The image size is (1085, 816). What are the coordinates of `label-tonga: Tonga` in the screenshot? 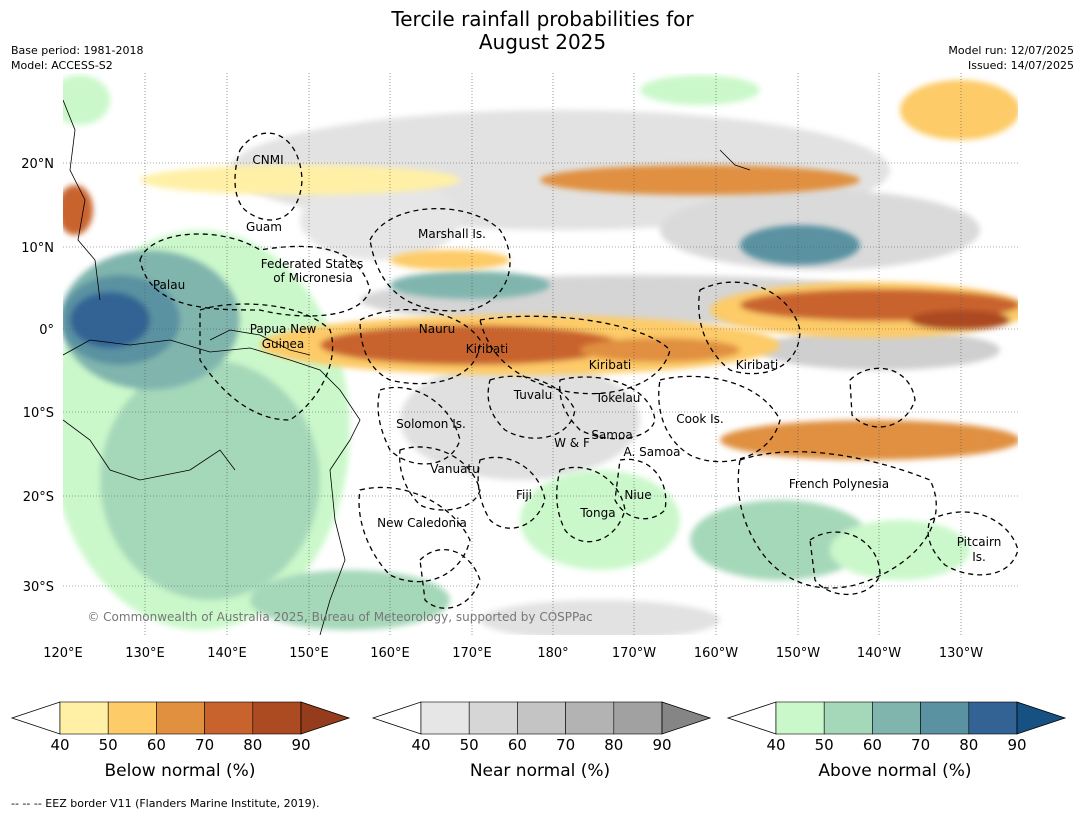 It's located at (597, 513).